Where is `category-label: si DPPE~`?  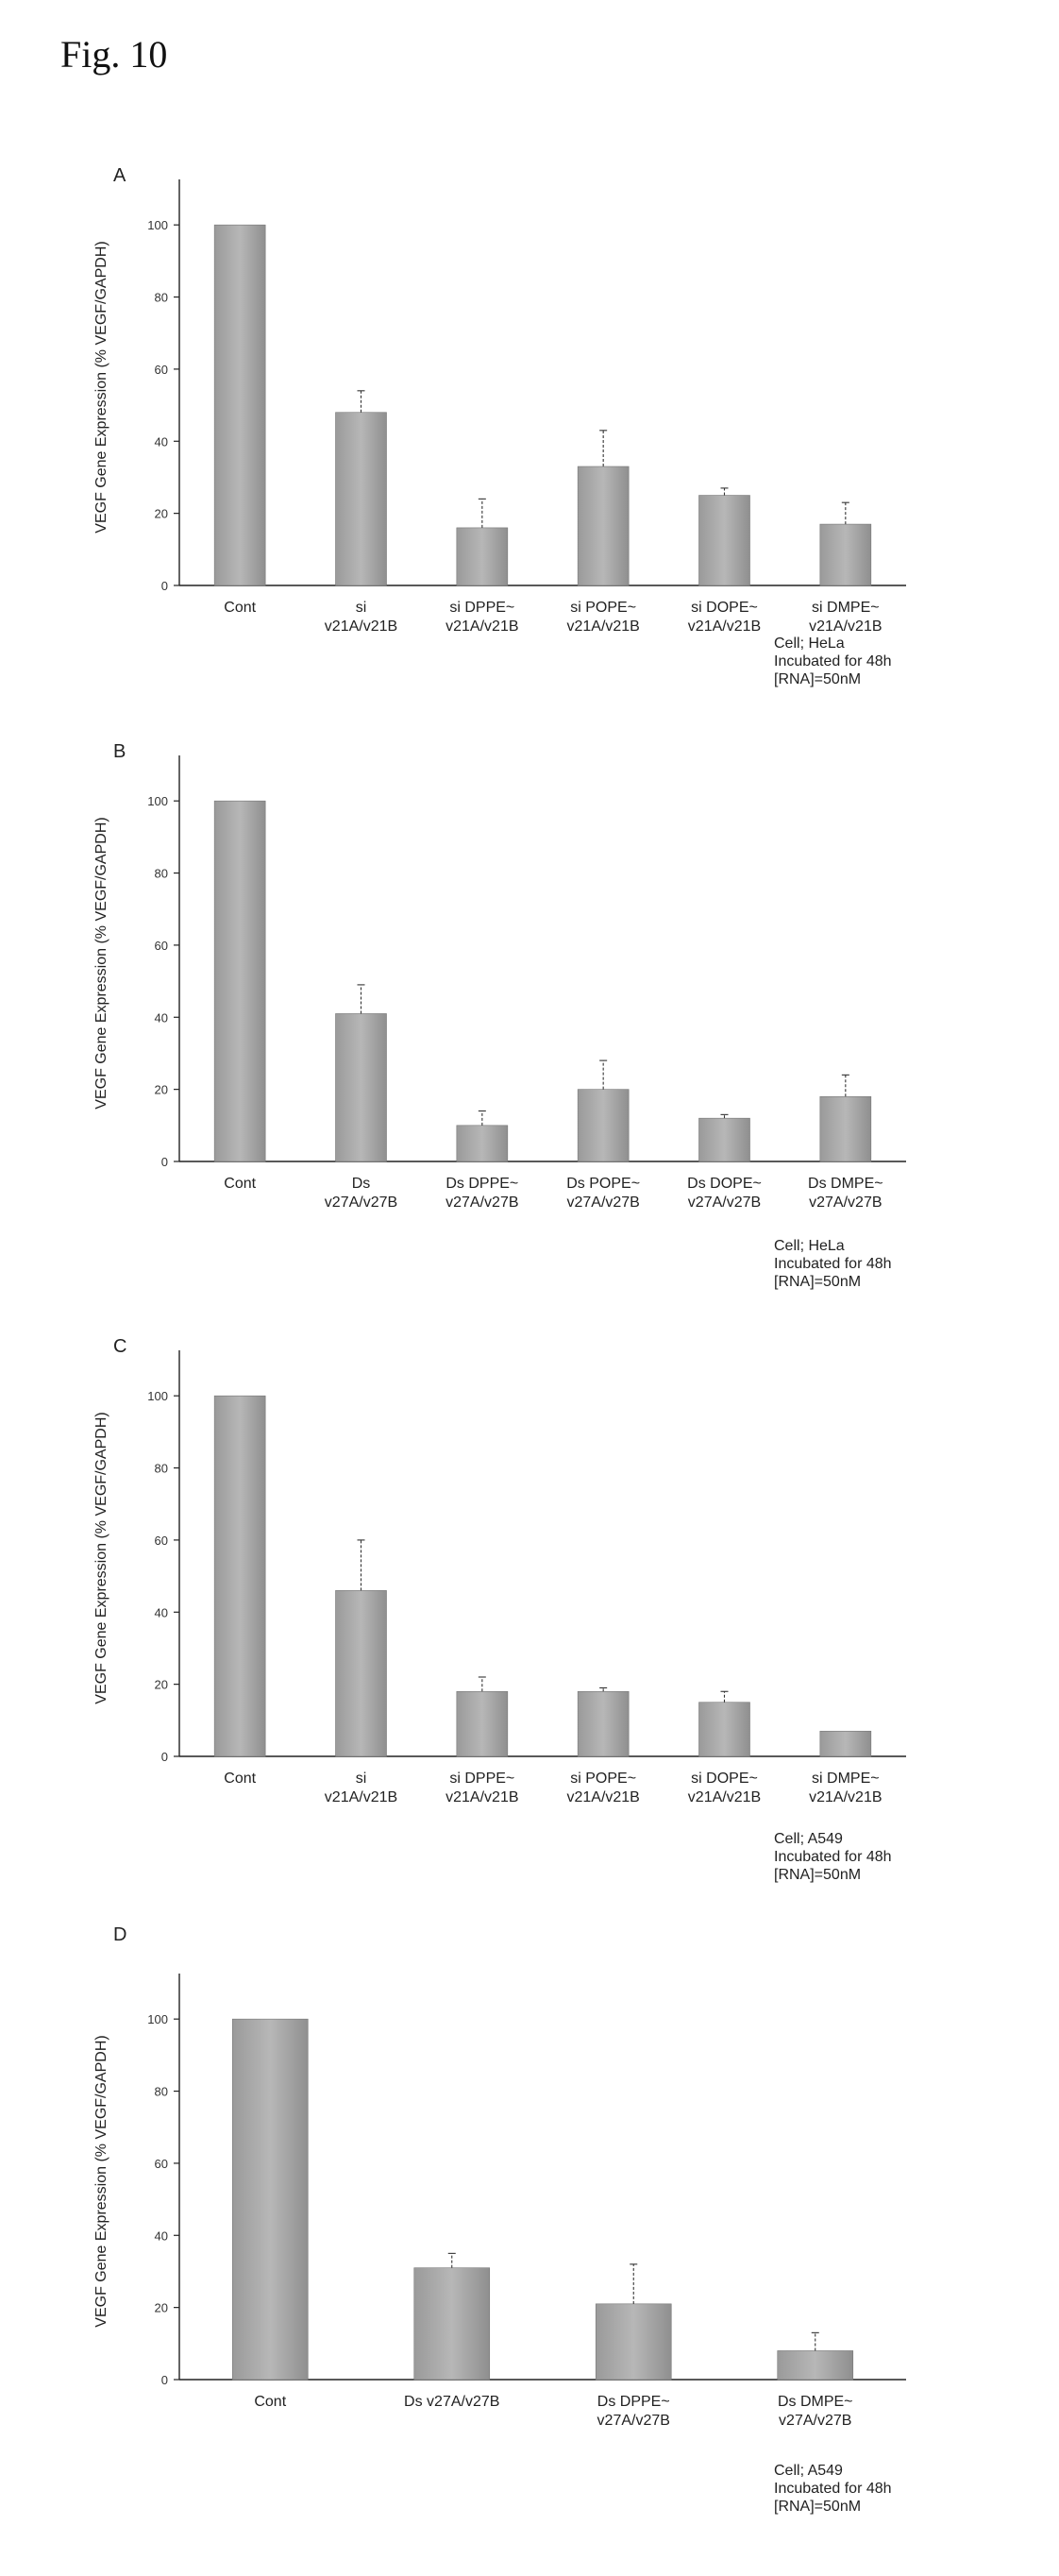
category-label: si DPPE~ is located at coordinates (481, 608).